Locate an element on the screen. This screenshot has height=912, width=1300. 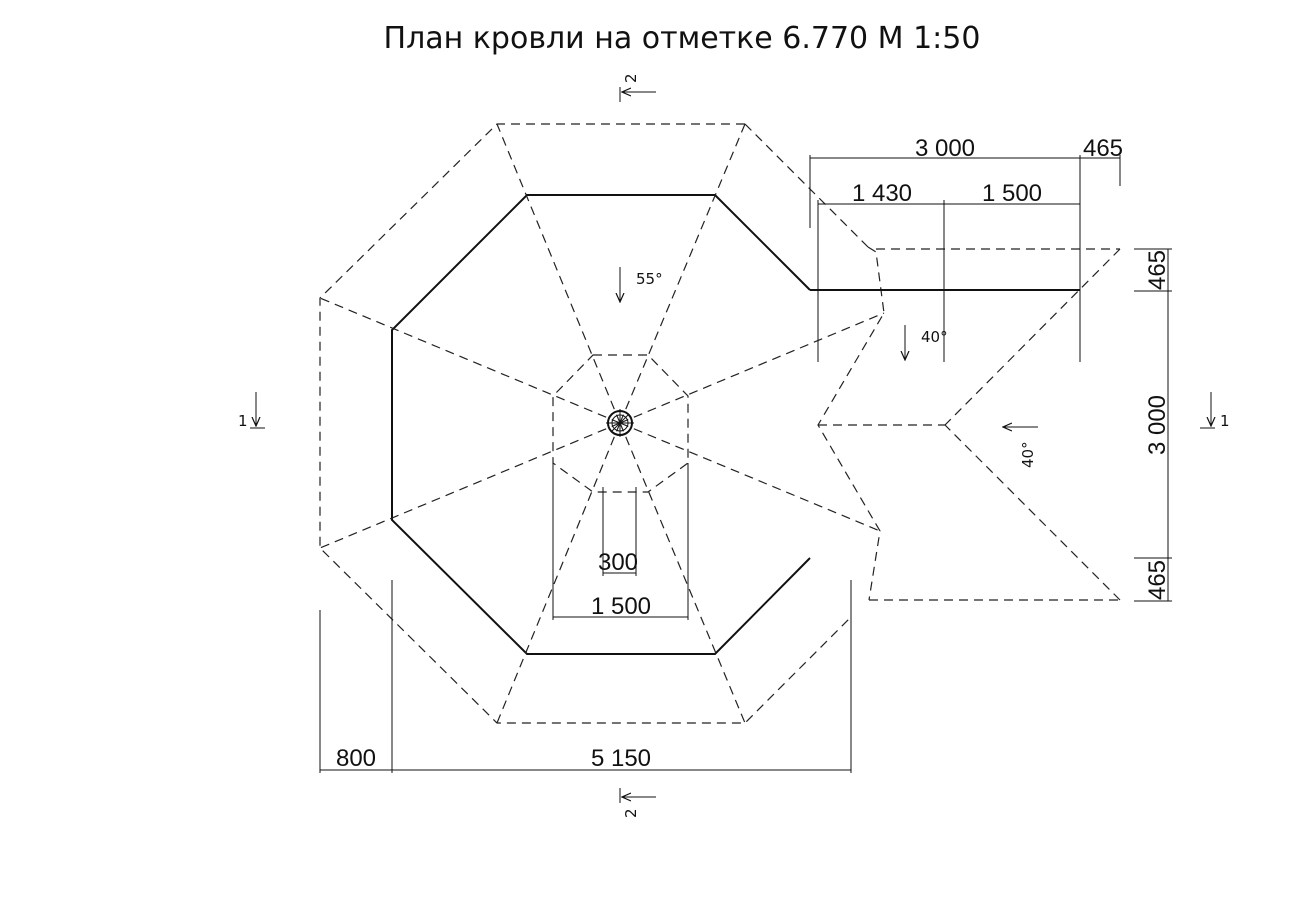
dim-top-right: 465 is located at coordinates (1103, 148).